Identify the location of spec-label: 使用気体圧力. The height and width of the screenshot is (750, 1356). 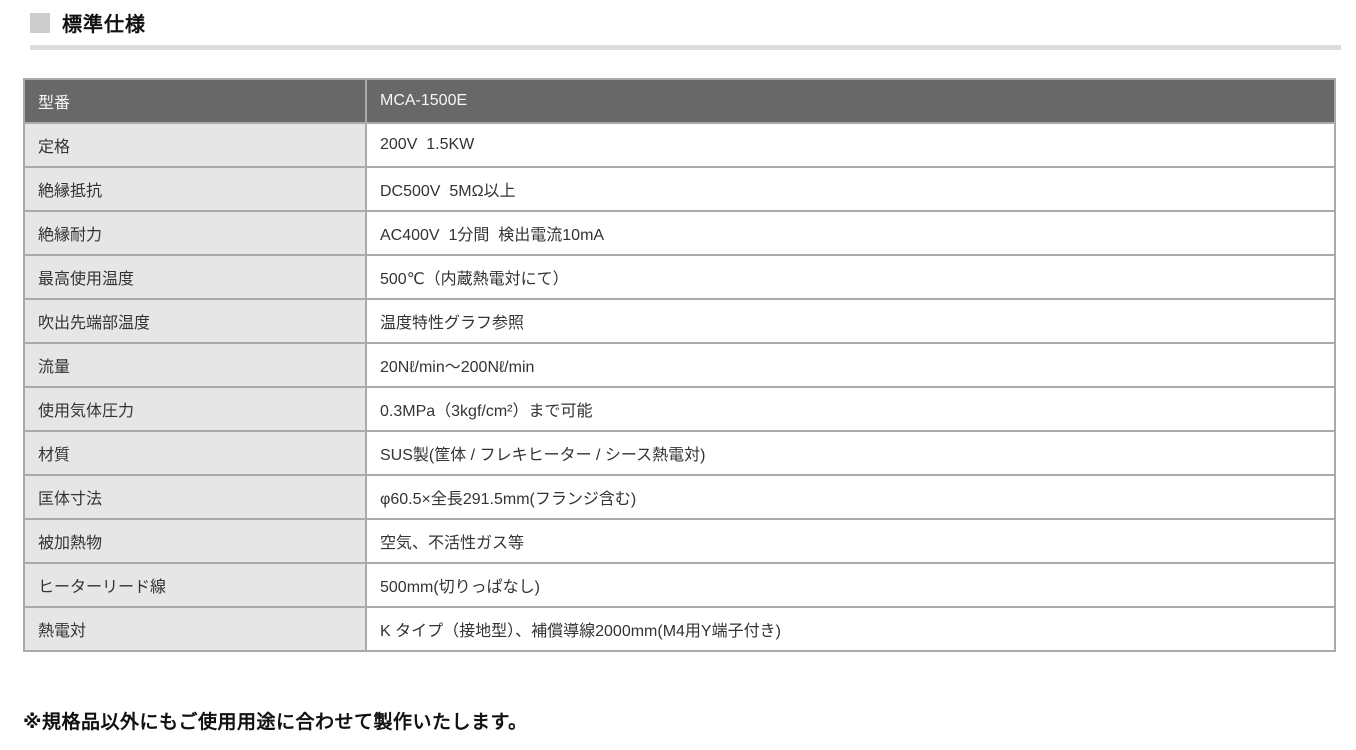
(195, 409).